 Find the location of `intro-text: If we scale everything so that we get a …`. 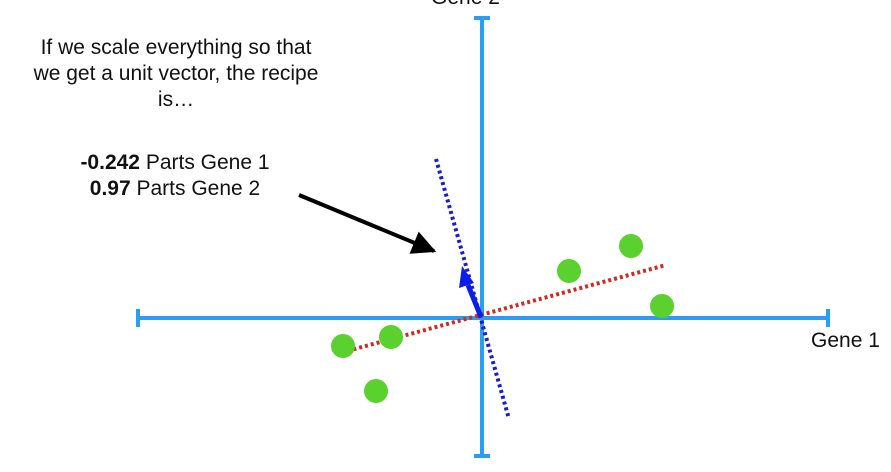

intro-text: If we scale everything so that we get a … is located at coordinates (176, 74).